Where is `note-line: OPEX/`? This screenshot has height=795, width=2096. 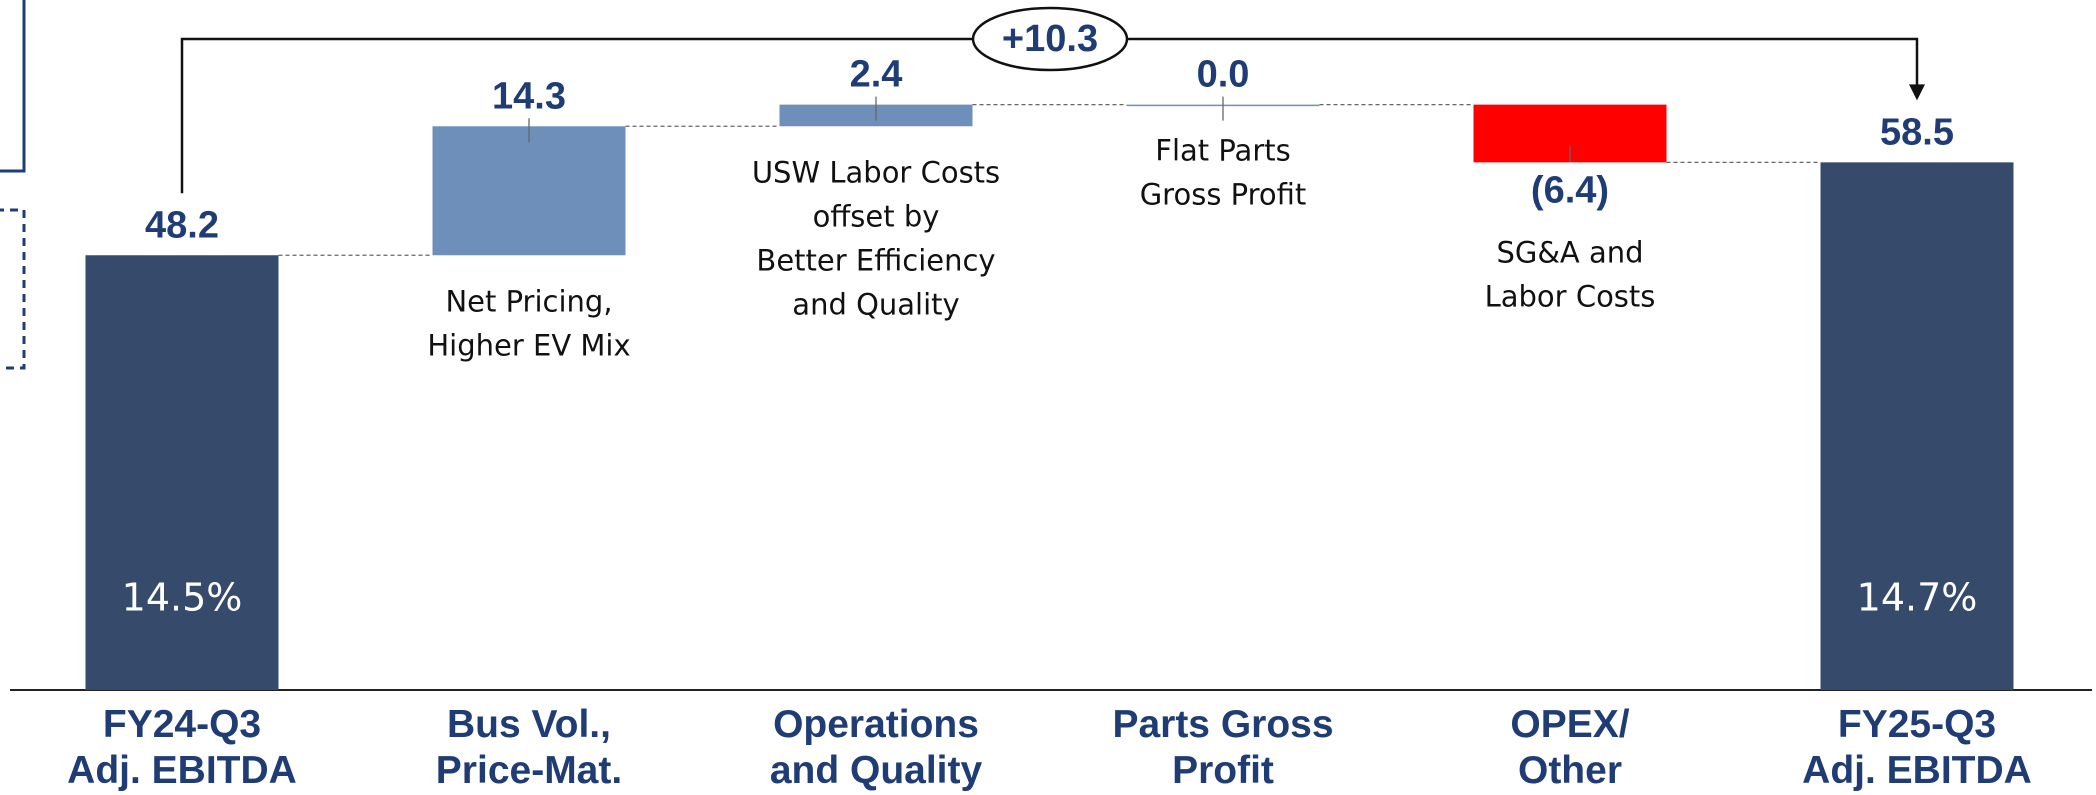 note-line: OPEX/ is located at coordinates (1569, 724).